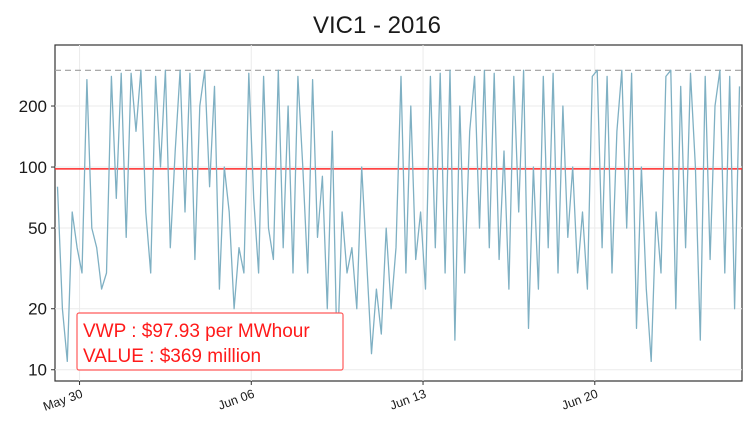 This screenshot has width=754, height=431. What do you see at coordinates (37, 228) in the screenshot?
I see `y-tick-label: 50` at bounding box center [37, 228].